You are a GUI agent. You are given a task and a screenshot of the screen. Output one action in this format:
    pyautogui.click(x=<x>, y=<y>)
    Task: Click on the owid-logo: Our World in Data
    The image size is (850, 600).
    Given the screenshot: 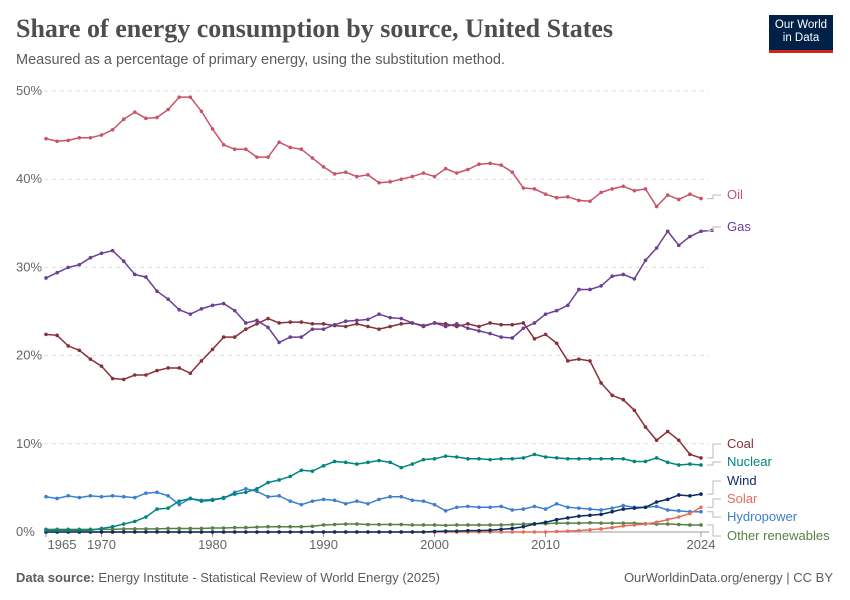 What is the action you would take?
    pyautogui.click(x=801, y=34)
    